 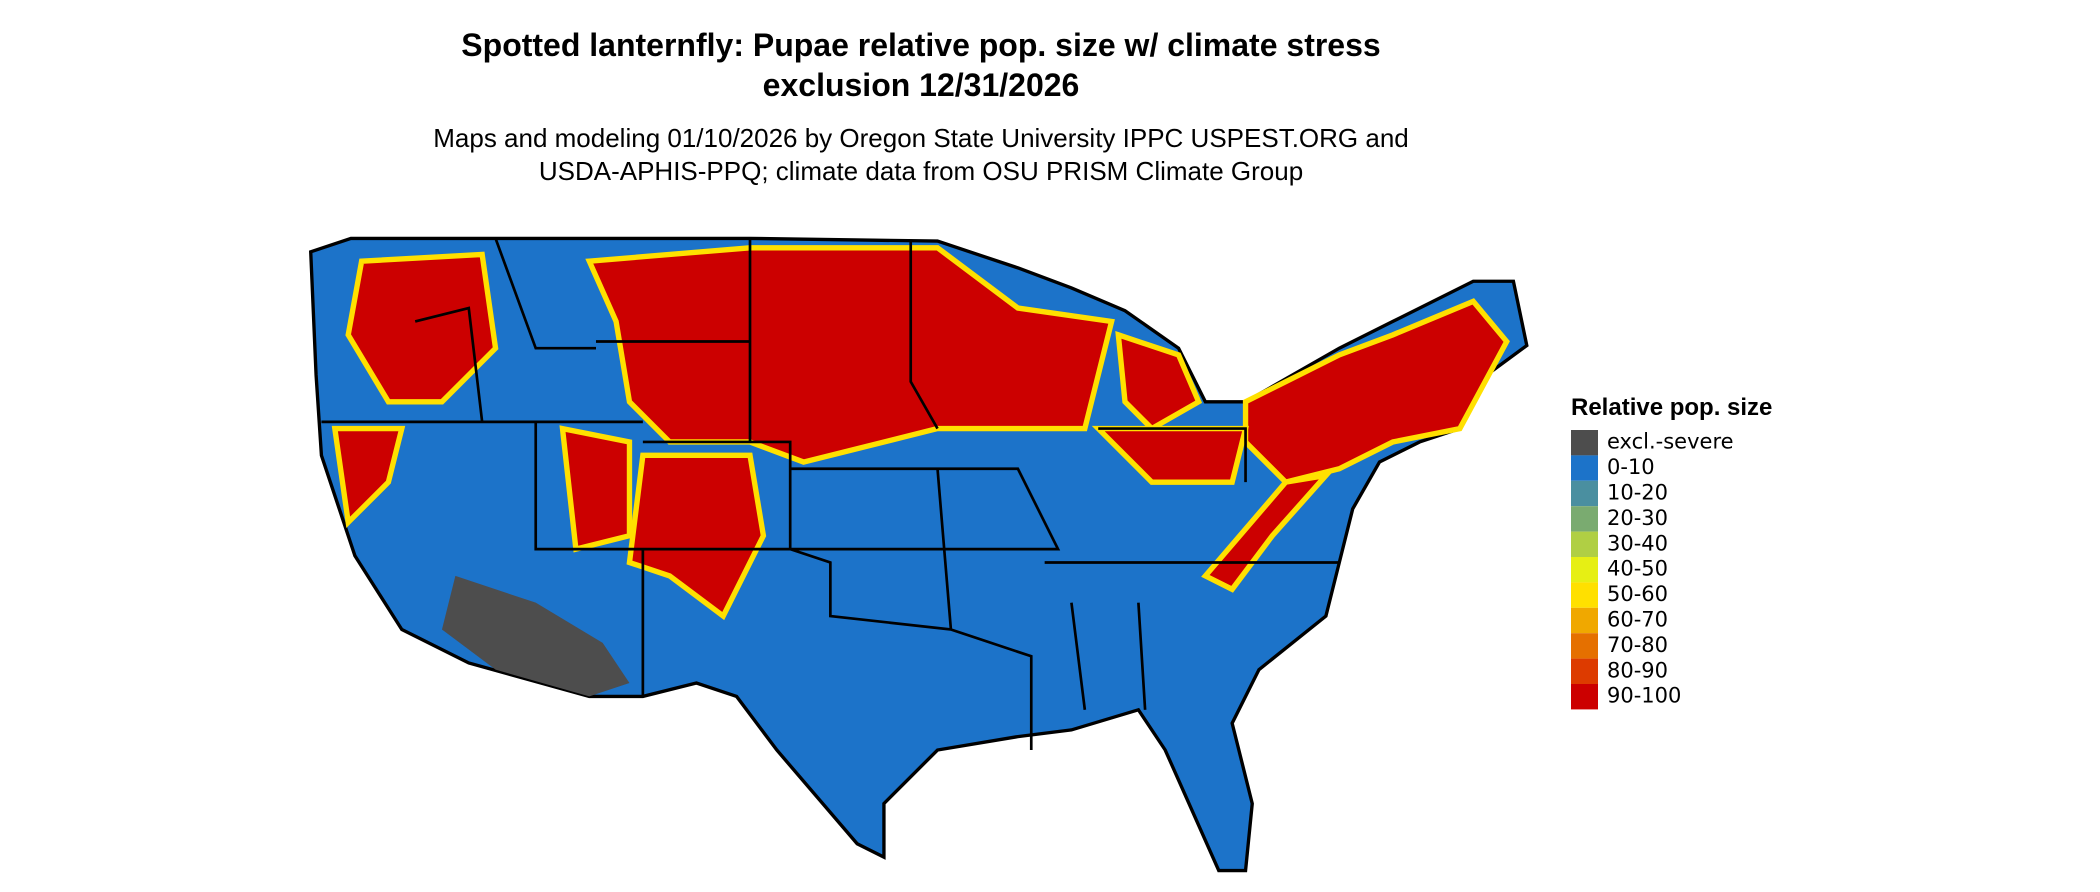 What do you see at coordinates (1637, 493) in the screenshot?
I see `legend-label: 10-20` at bounding box center [1637, 493].